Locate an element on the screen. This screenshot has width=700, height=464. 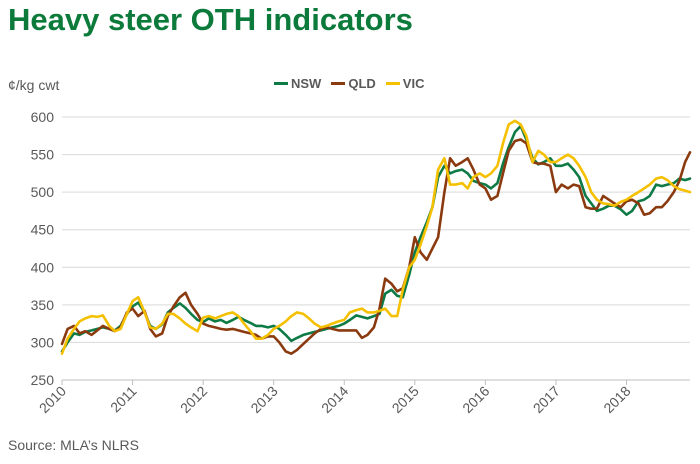
y-tick-label: 450 is located at coordinates (43, 230).